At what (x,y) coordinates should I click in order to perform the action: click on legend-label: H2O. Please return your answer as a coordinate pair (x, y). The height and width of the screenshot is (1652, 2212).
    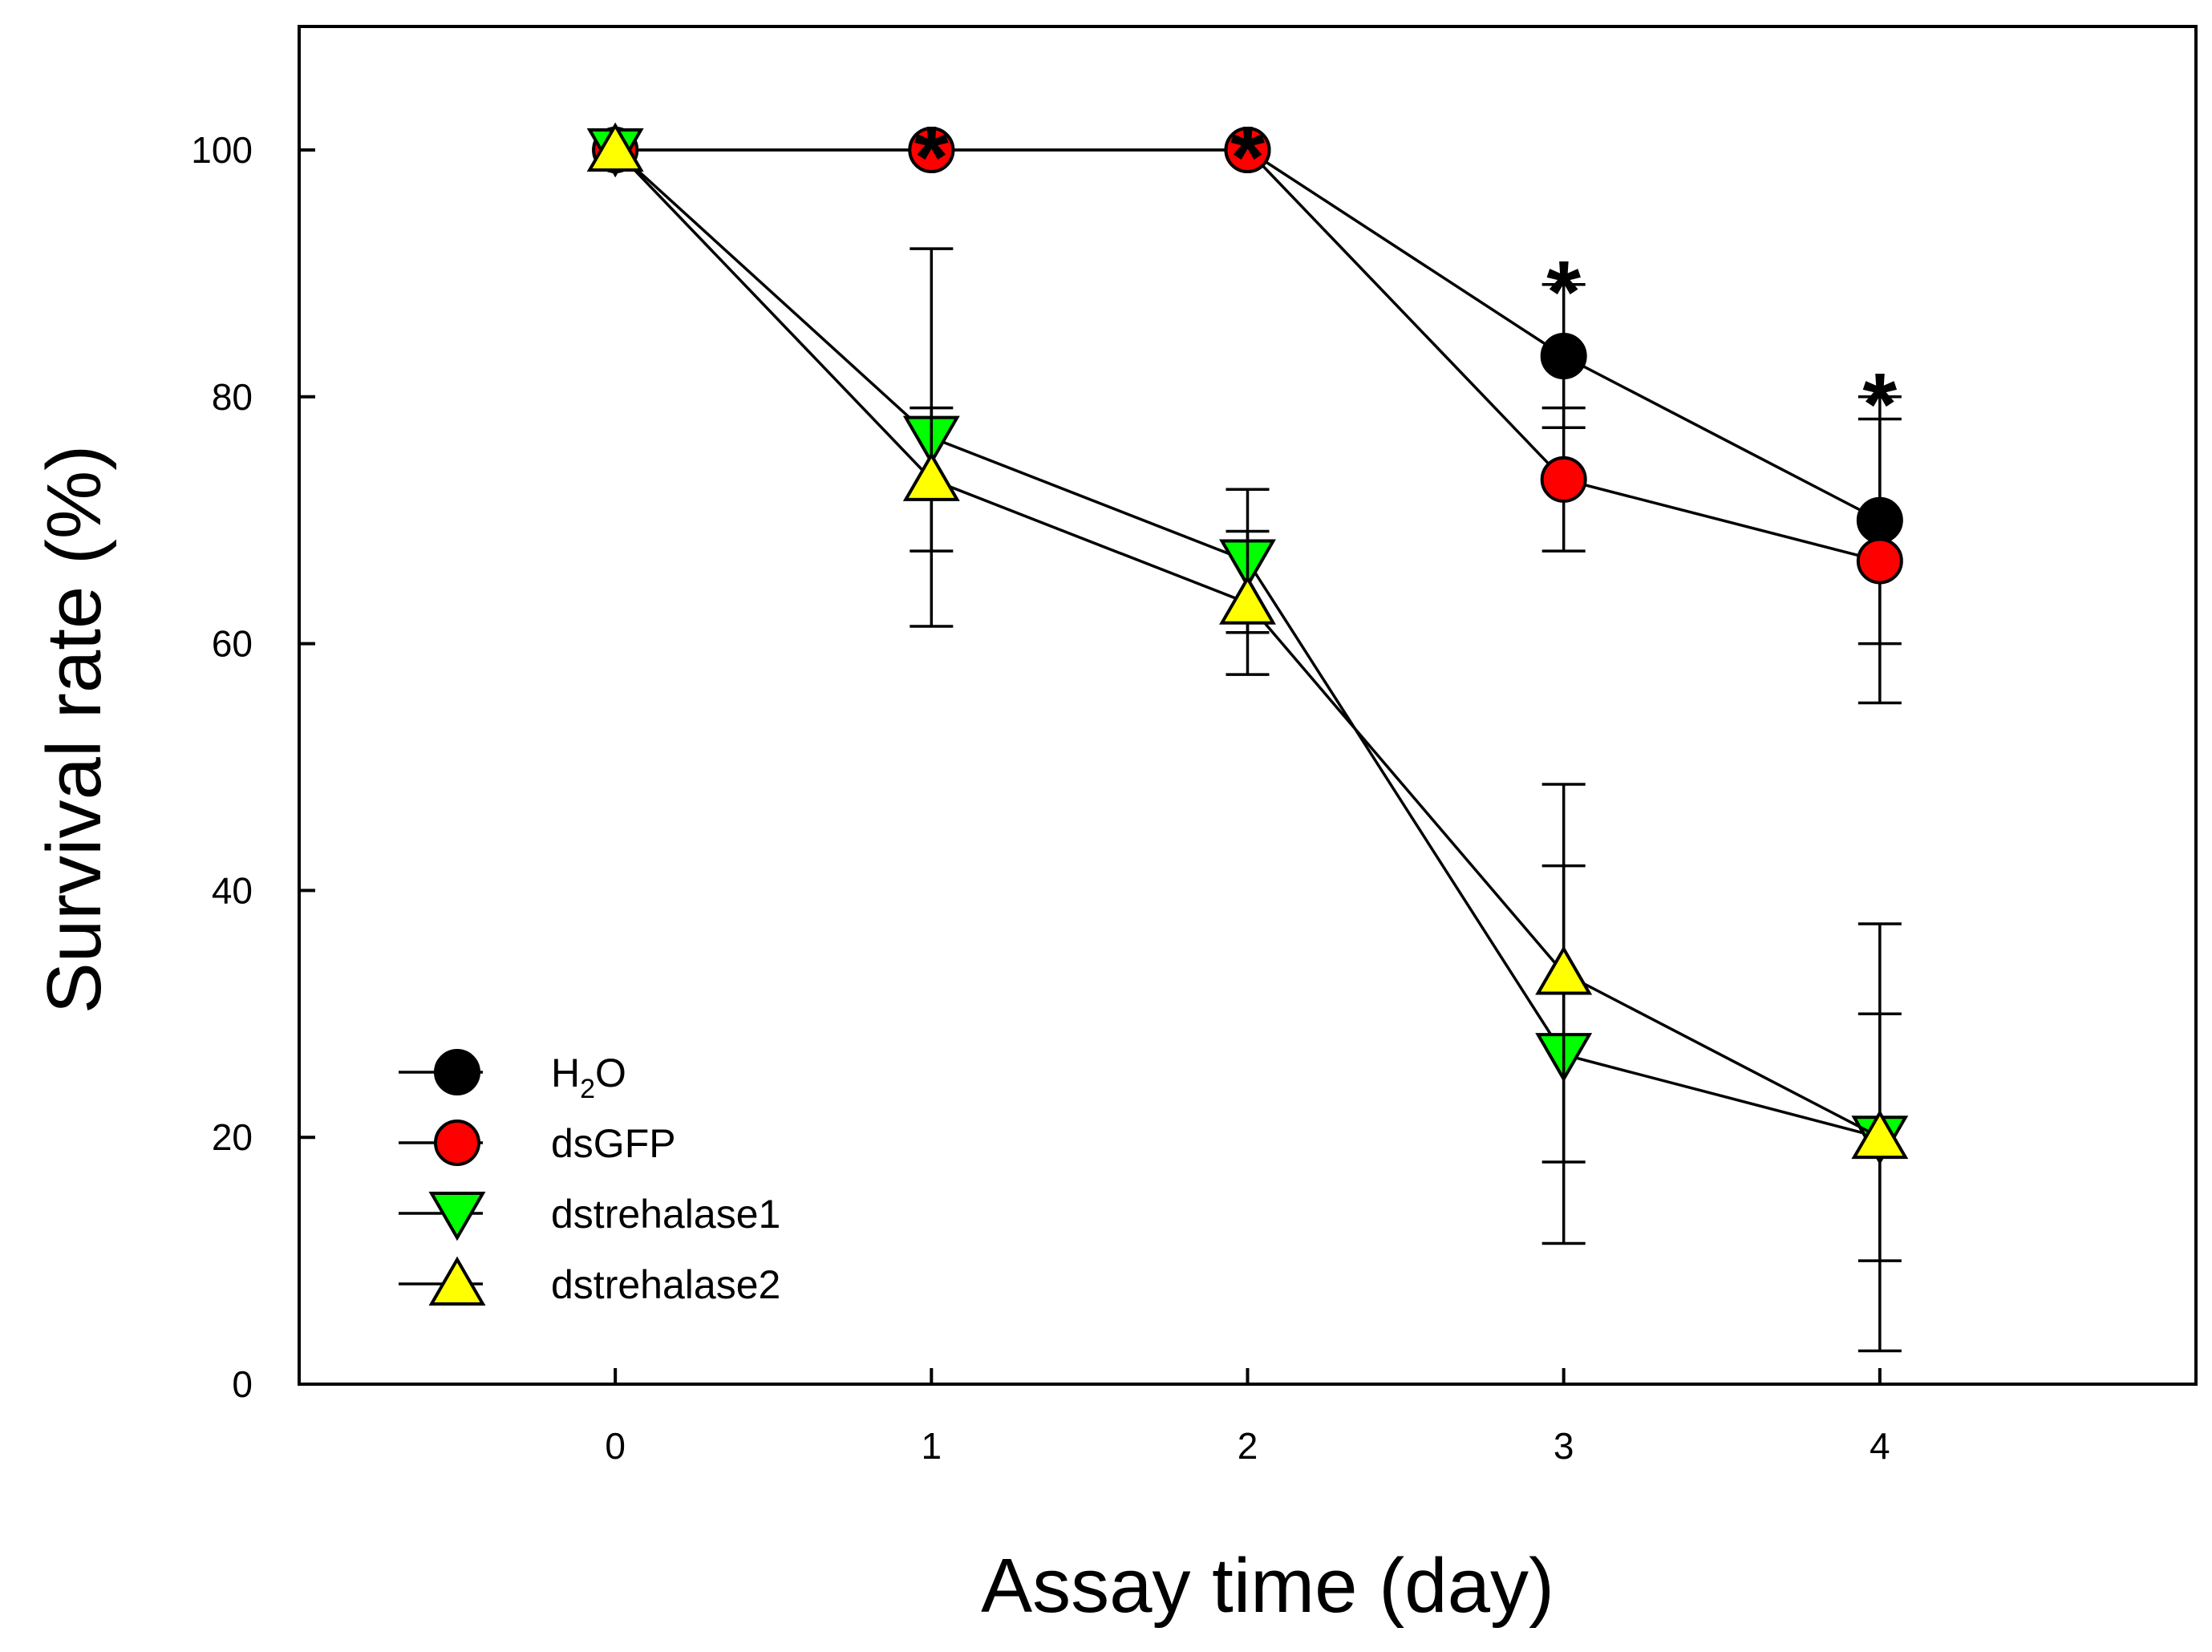
    Looking at the image, I should click on (588, 1077).